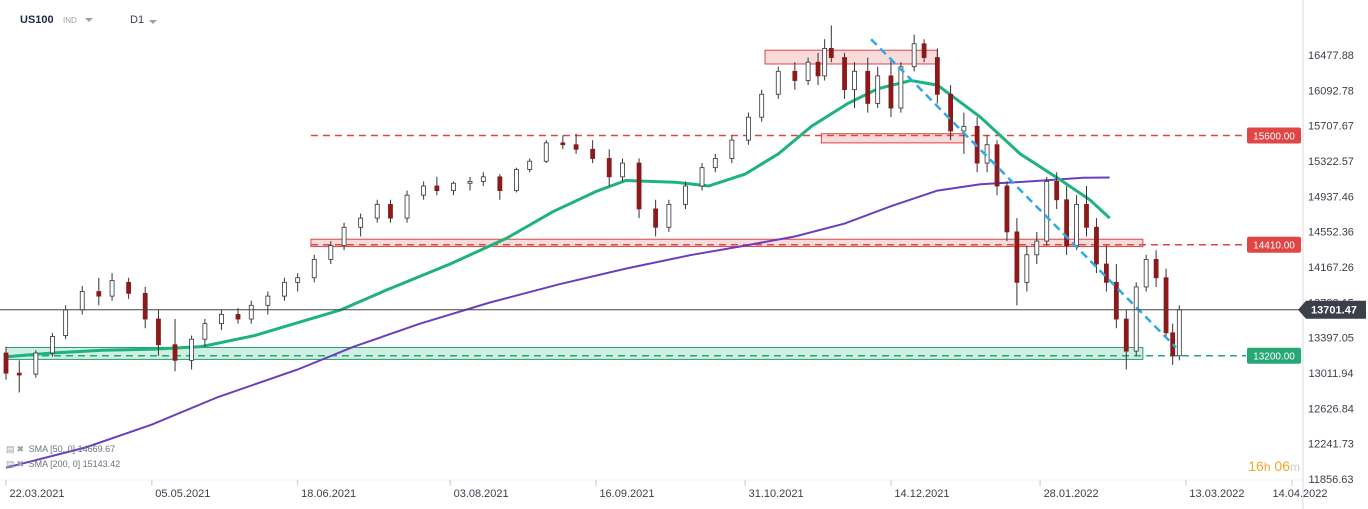 The height and width of the screenshot is (509, 1368). I want to click on level-label-1: 14410.00, so click(1274, 246).